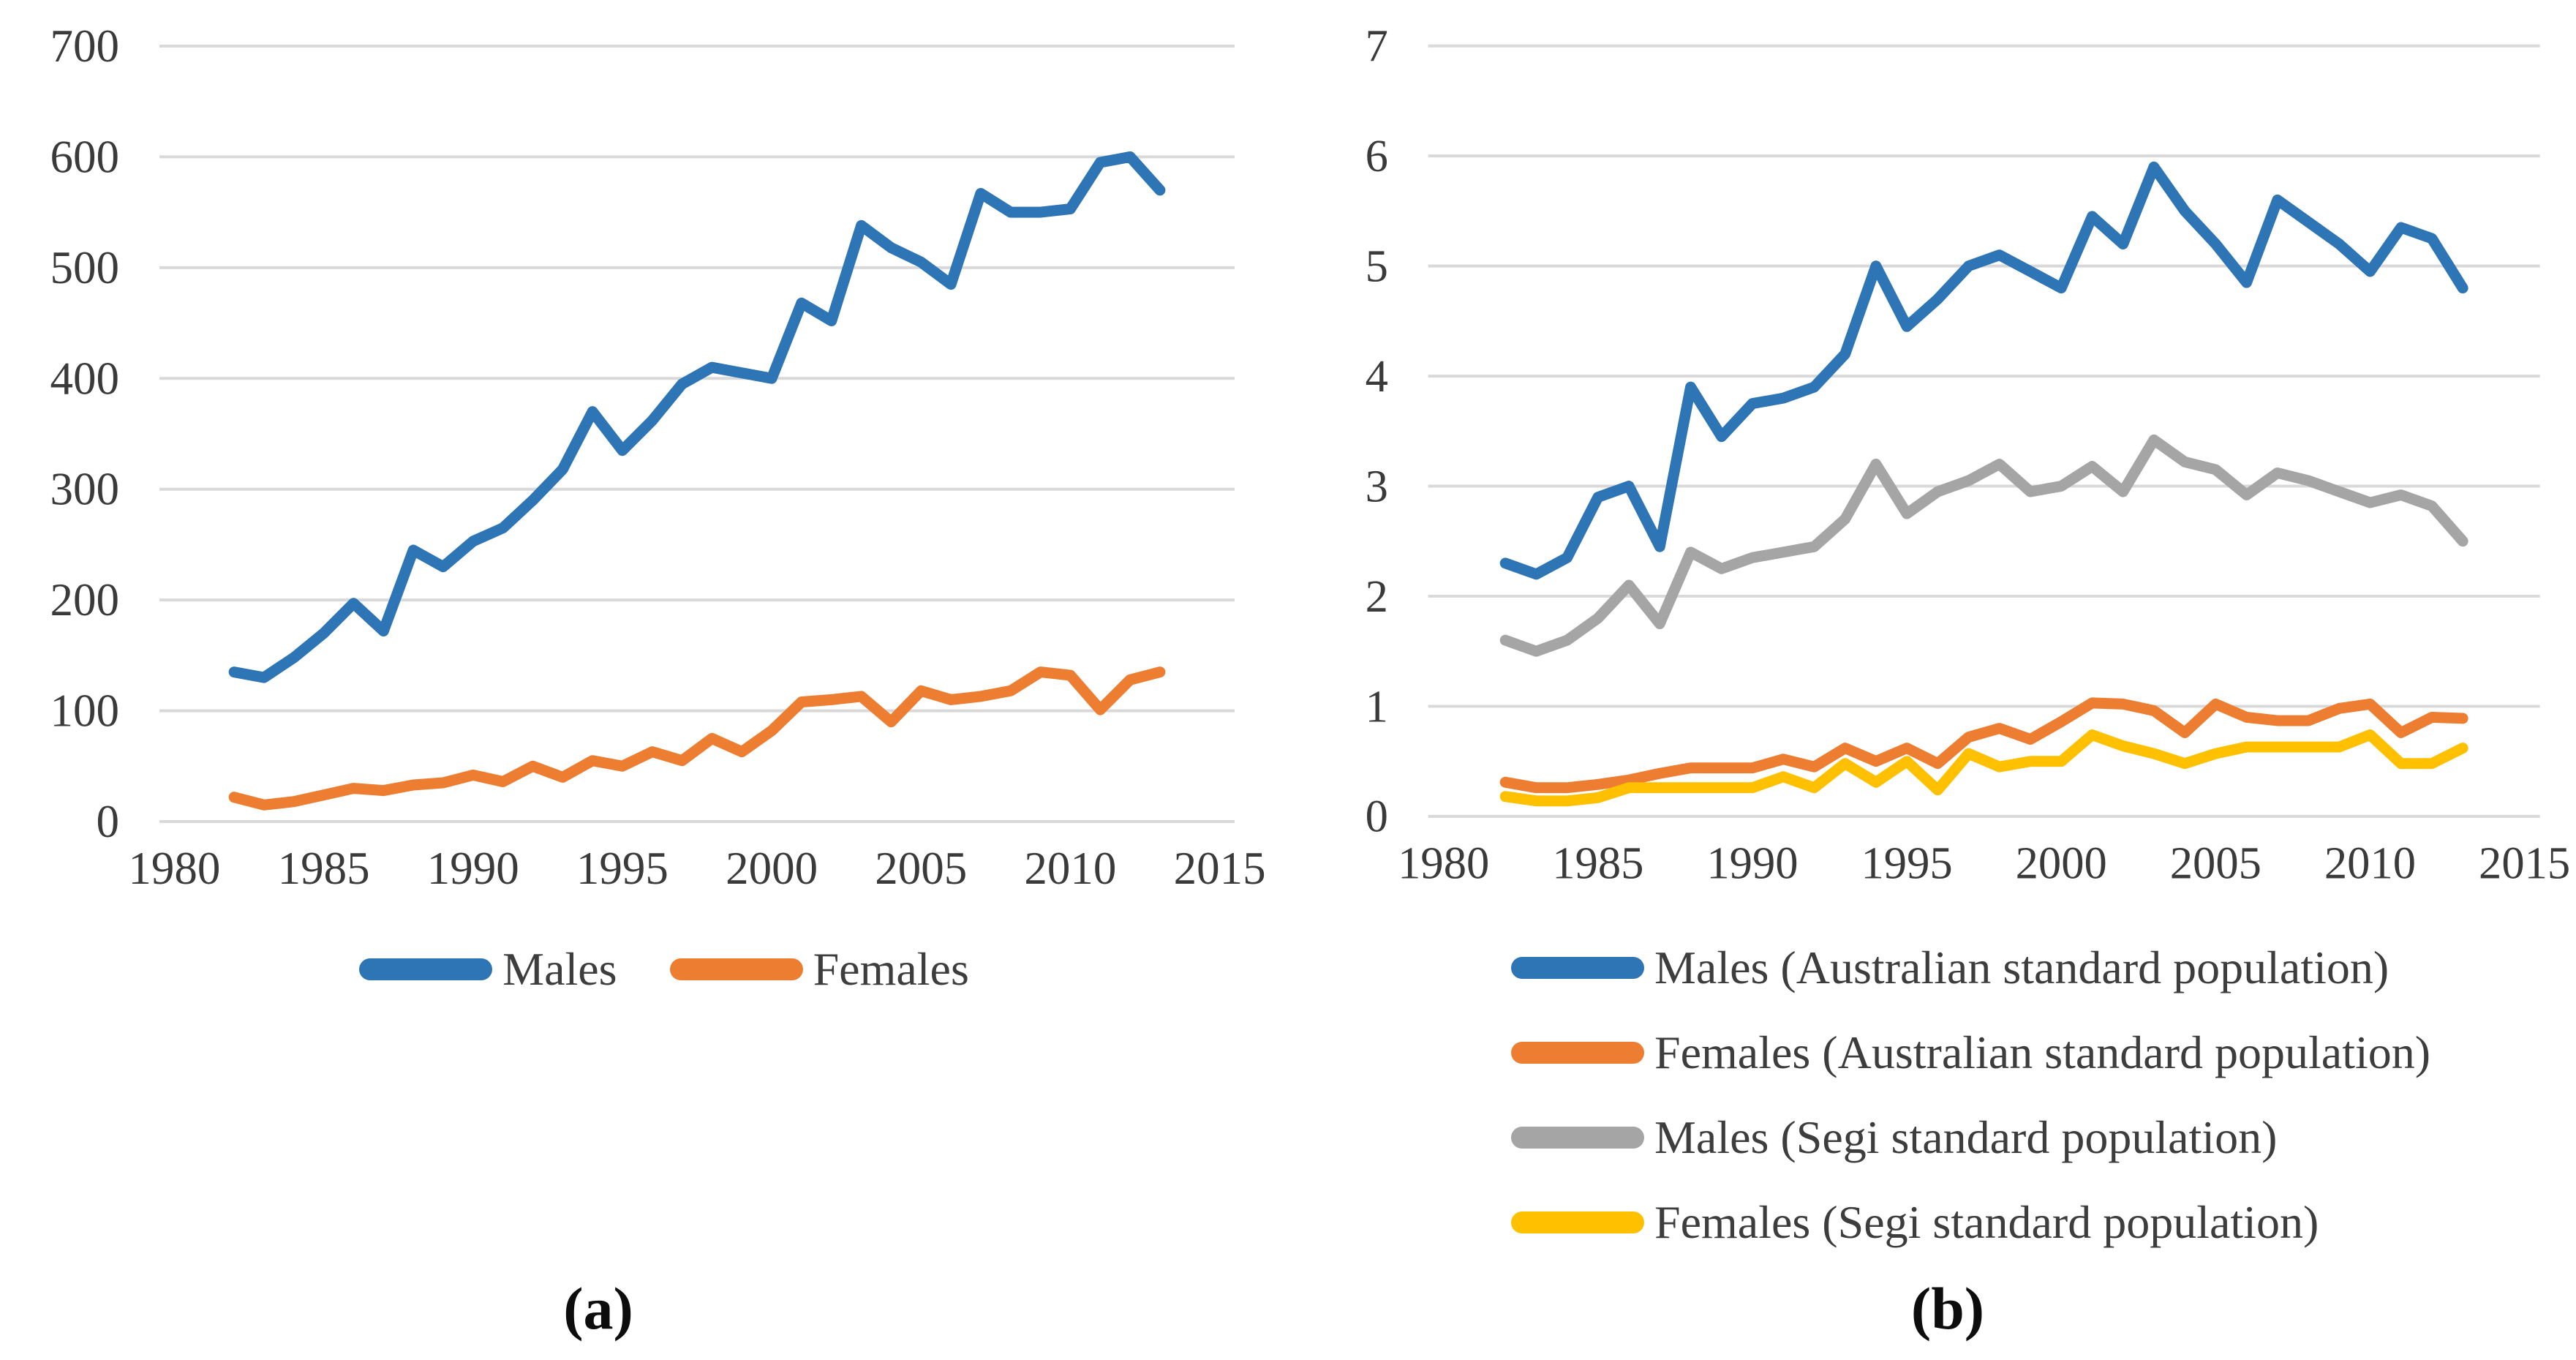 This screenshot has width=2576, height=1360. Describe the element at coordinates (891, 969) in the screenshot. I see `legend-label-females: Females` at that location.